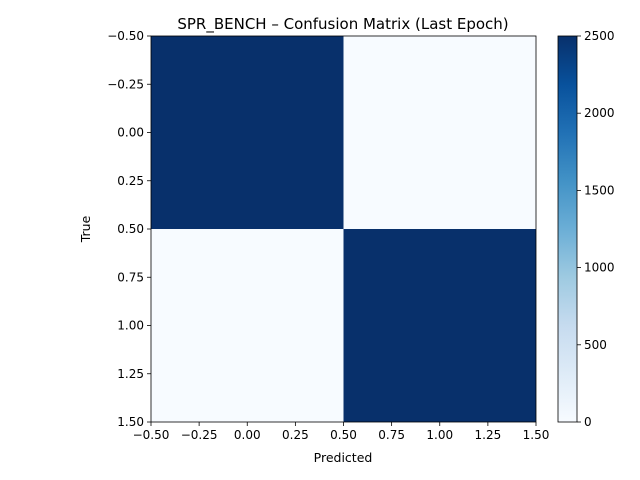 This screenshot has width=640, height=480. I want to click on x-tick-label: 0.50, so click(343, 435).